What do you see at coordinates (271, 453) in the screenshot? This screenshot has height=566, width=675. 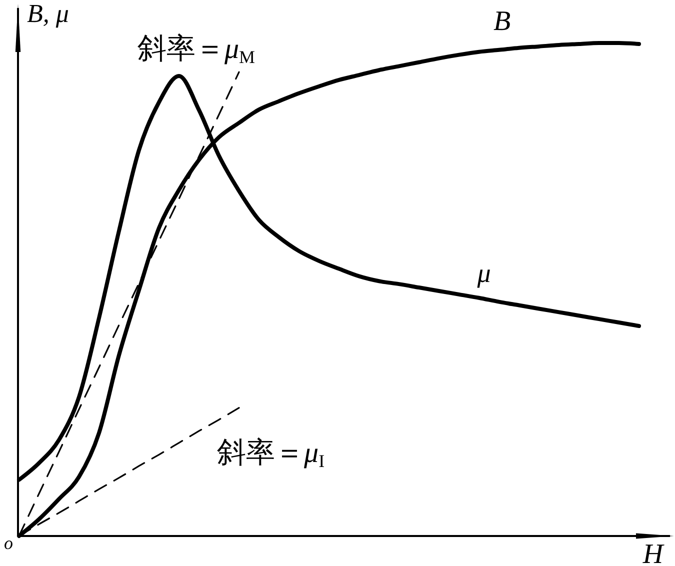 I see `series-label: 斜率＝μ$_{I}$` at bounding box center [271, 453].